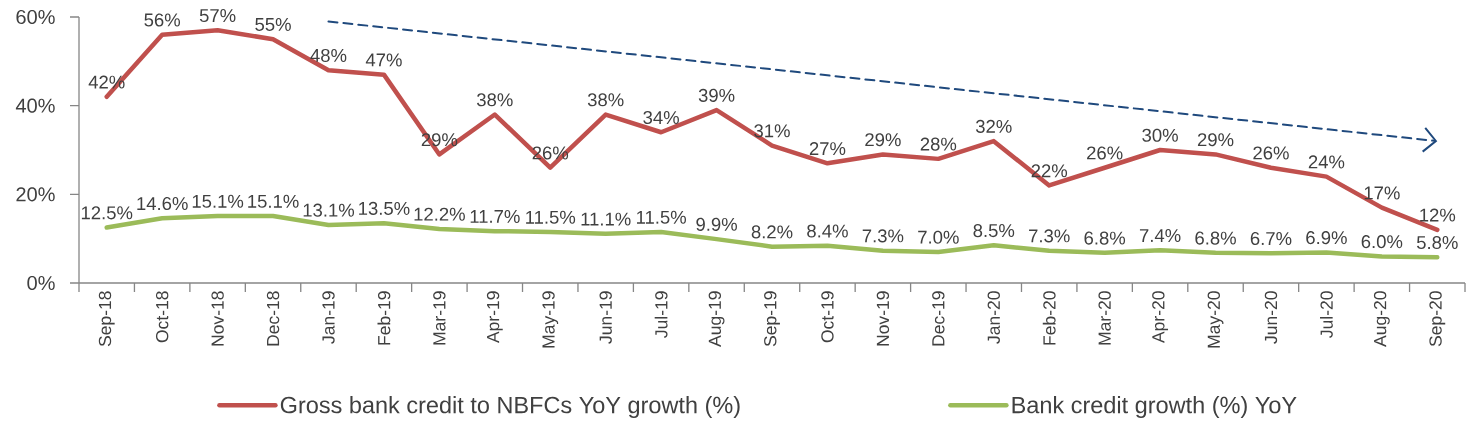  Describe the element at coordinates (510, 407) in the screenshot. I see `legend-label: Gross bank credit to NBFCs YoY growth (%)` at that location.